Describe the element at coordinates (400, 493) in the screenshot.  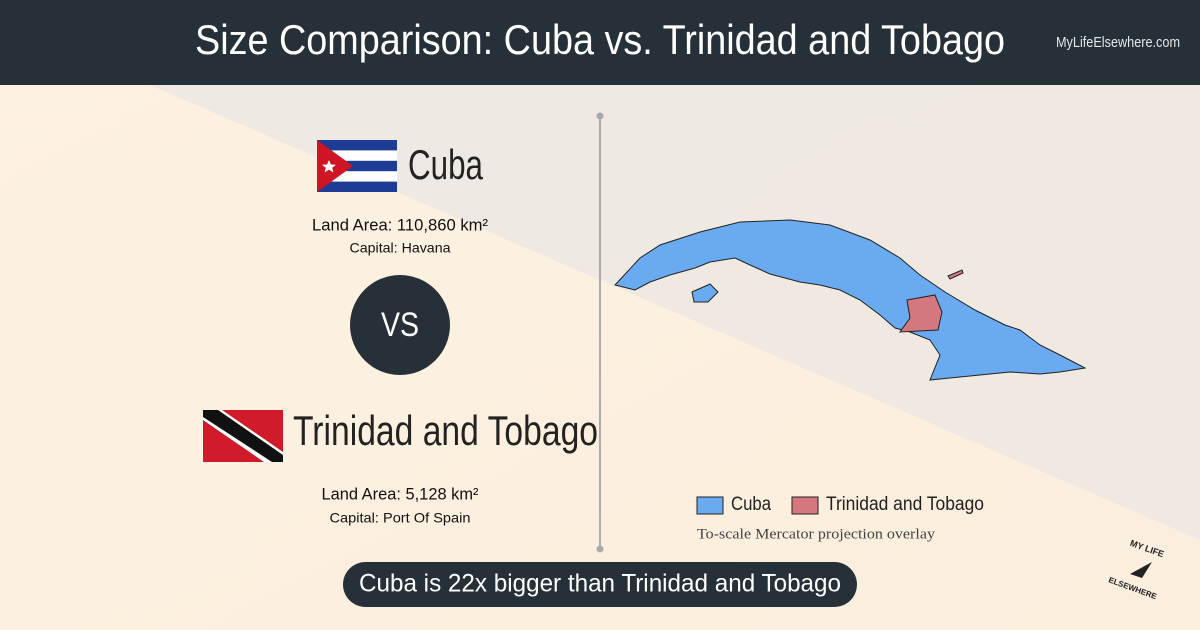
I see `land-area: Land Area: 5,128 km²` at that location.